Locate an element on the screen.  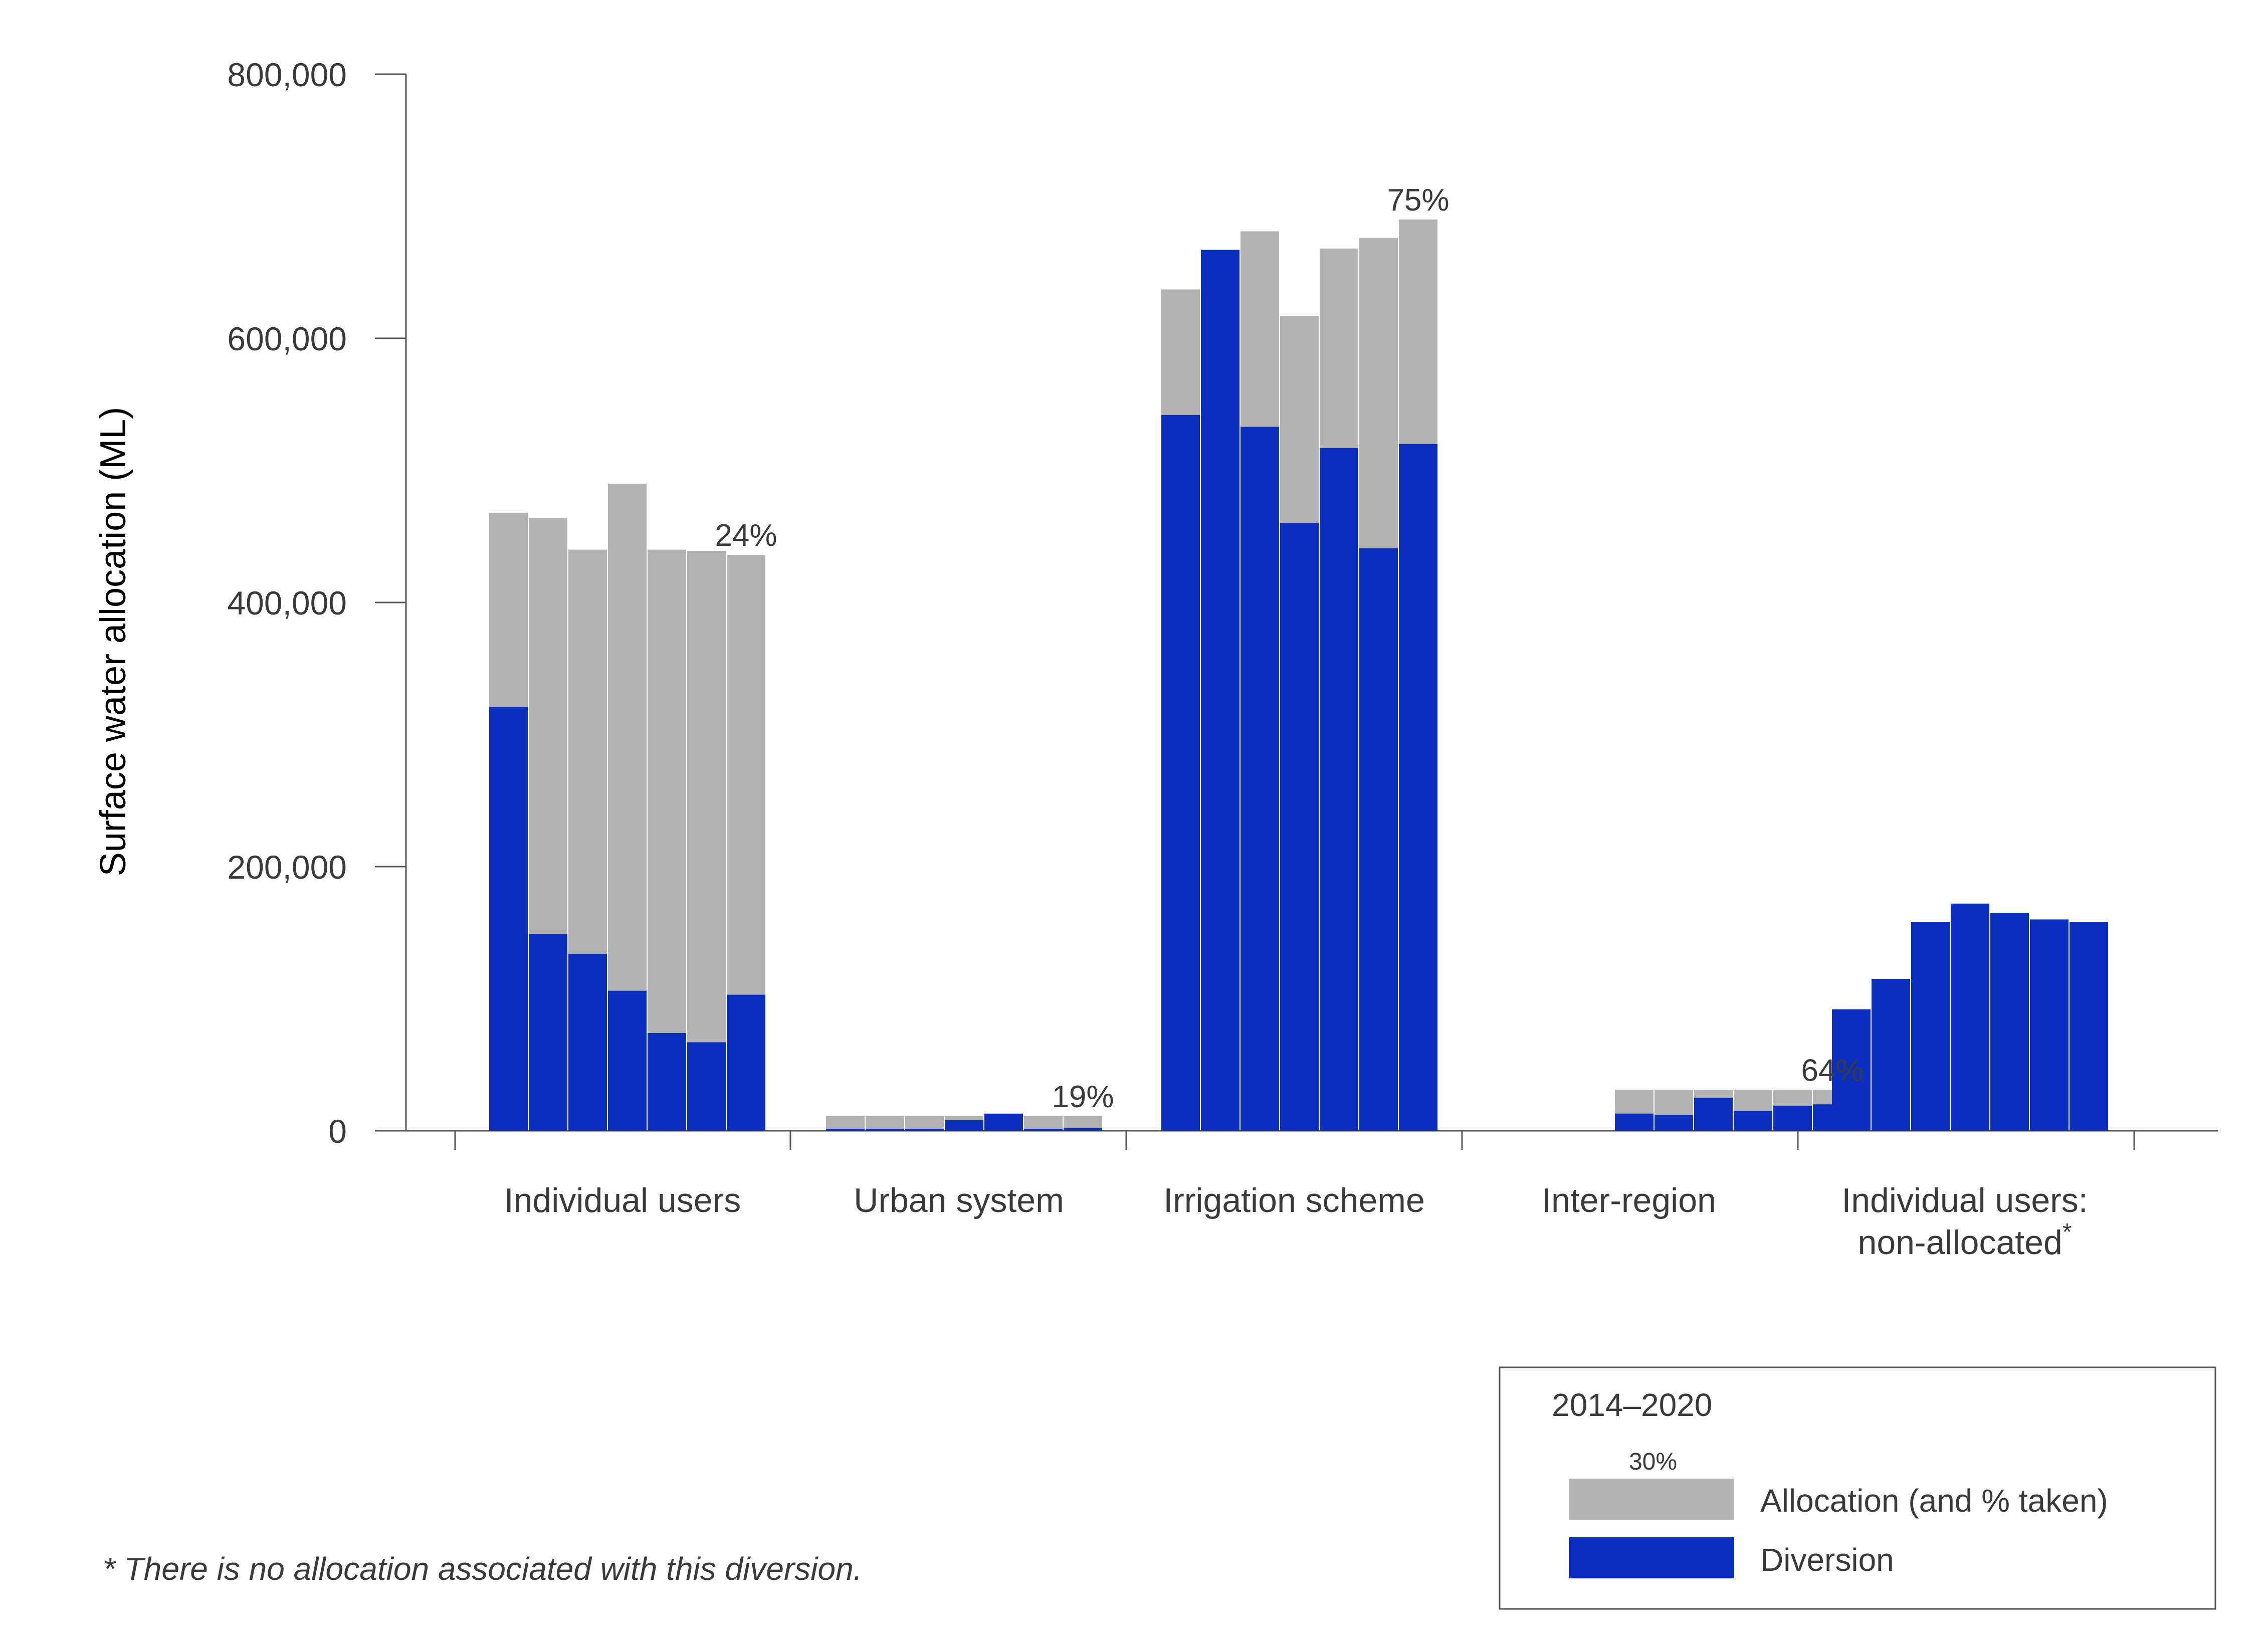
y-tick-label: 200,000 is located at coordinates (287, 867).